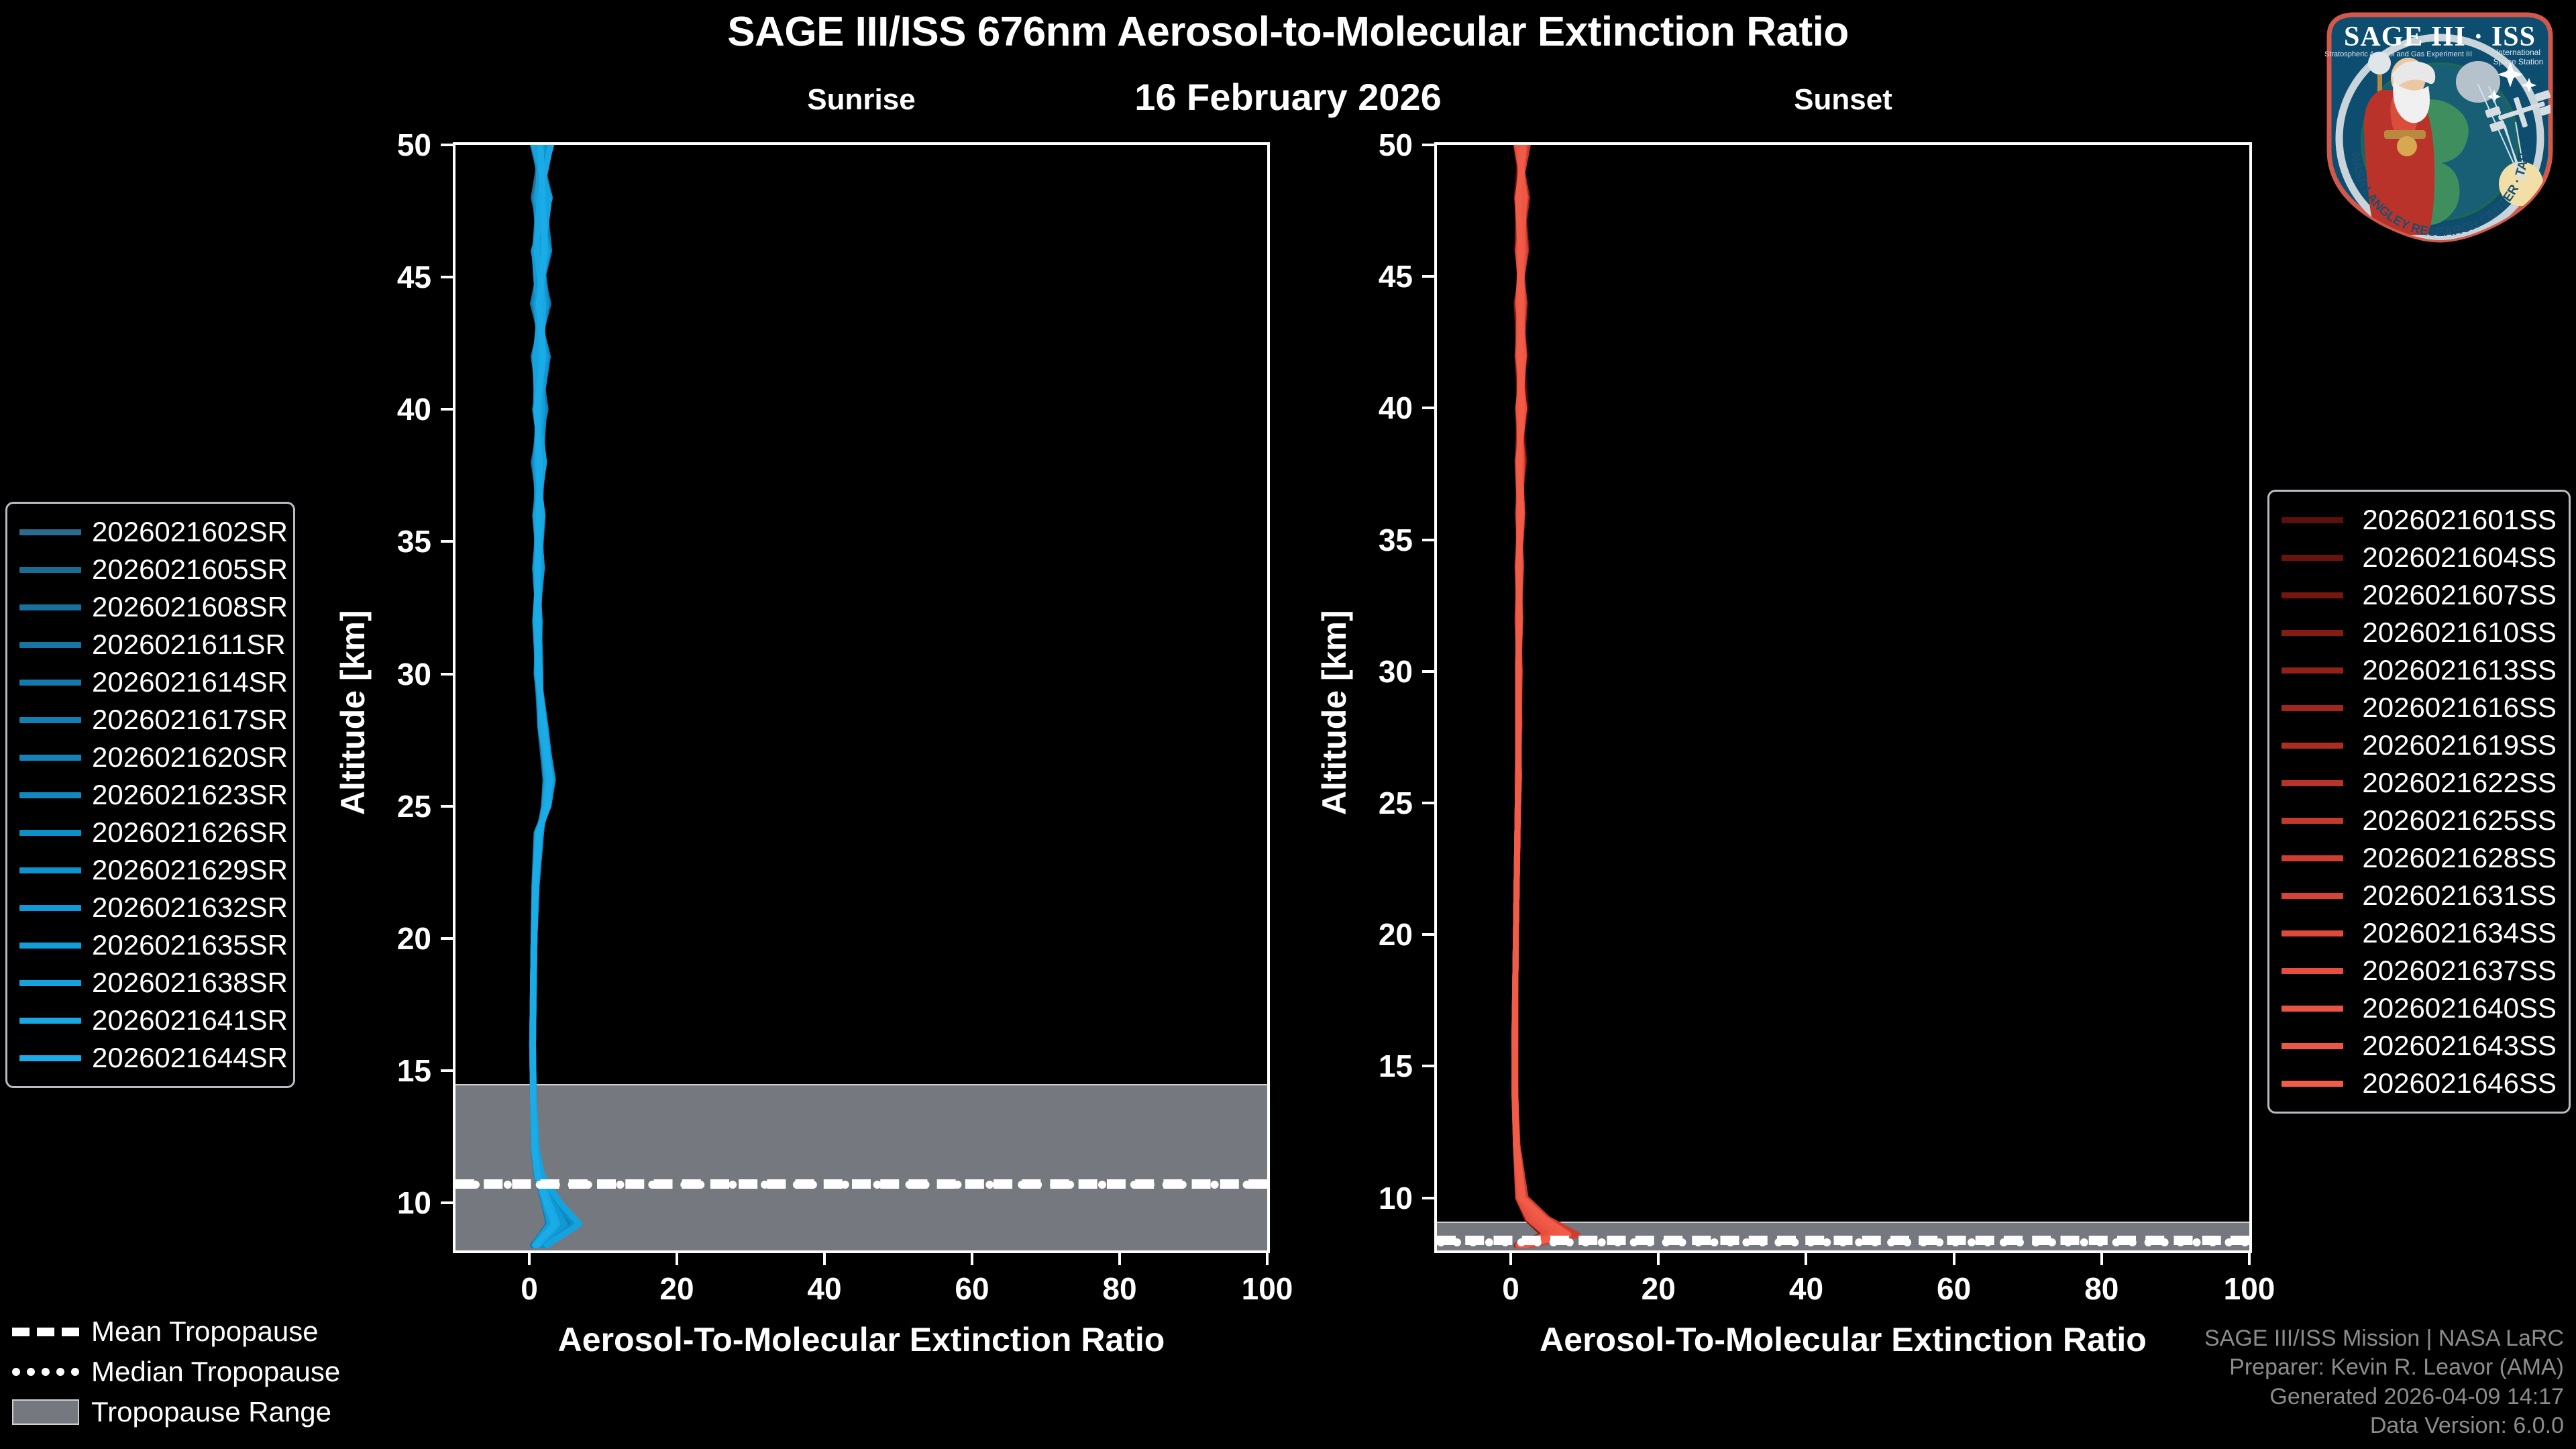 The height and width of the screenshot is (1449, 2576). What do you see at coordinates (413, 938) in the screenshot?
I see `y-axis-tick-label: 20` at bounding box center [413, 938].